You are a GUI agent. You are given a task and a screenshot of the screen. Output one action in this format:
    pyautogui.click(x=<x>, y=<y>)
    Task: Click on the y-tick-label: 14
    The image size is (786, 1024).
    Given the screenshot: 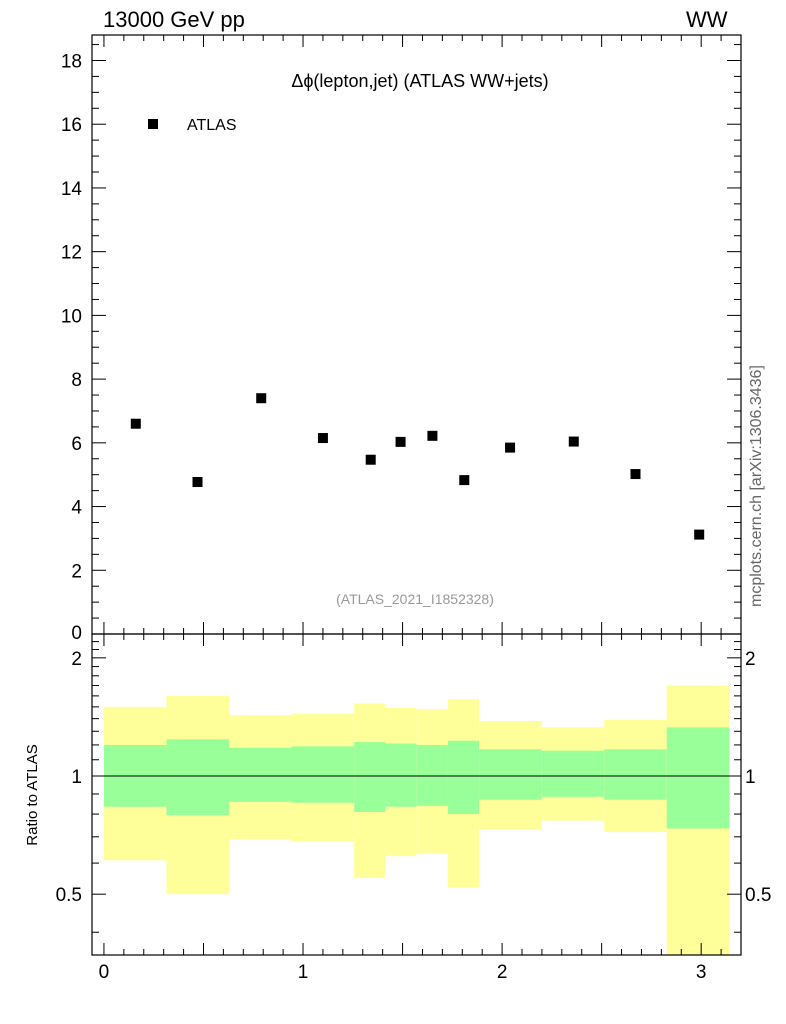 What is the action you would take?
    pyautogui.click(x=72, y=189)
    